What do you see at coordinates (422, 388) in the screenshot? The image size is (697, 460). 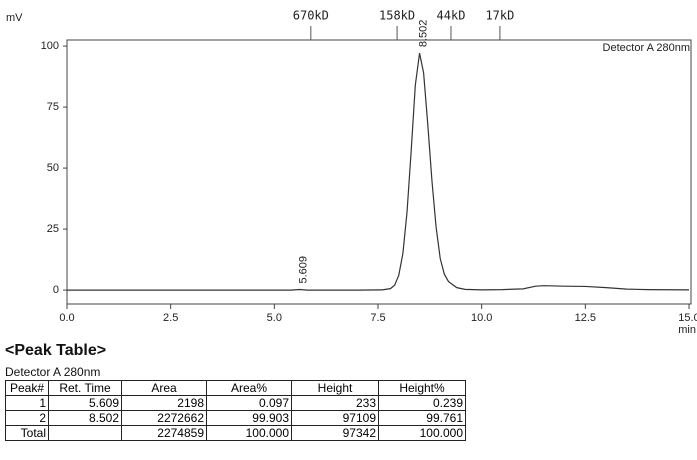 I see `column-header: Height%` at bounding box center [422, 388].